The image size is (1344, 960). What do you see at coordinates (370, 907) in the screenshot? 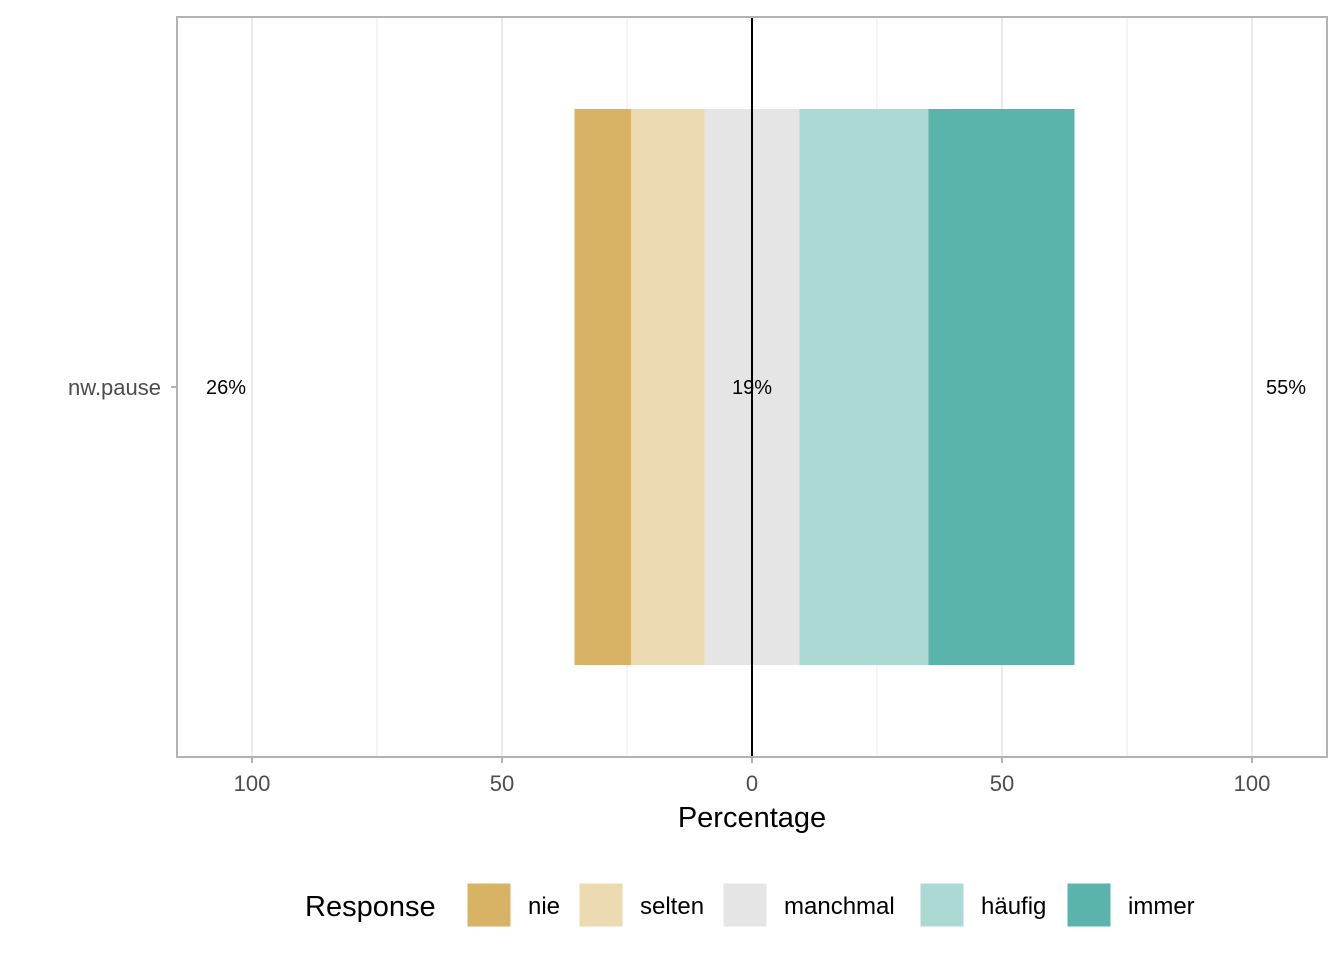
I see `legend-title: Response` at bounding box center [370, 907].